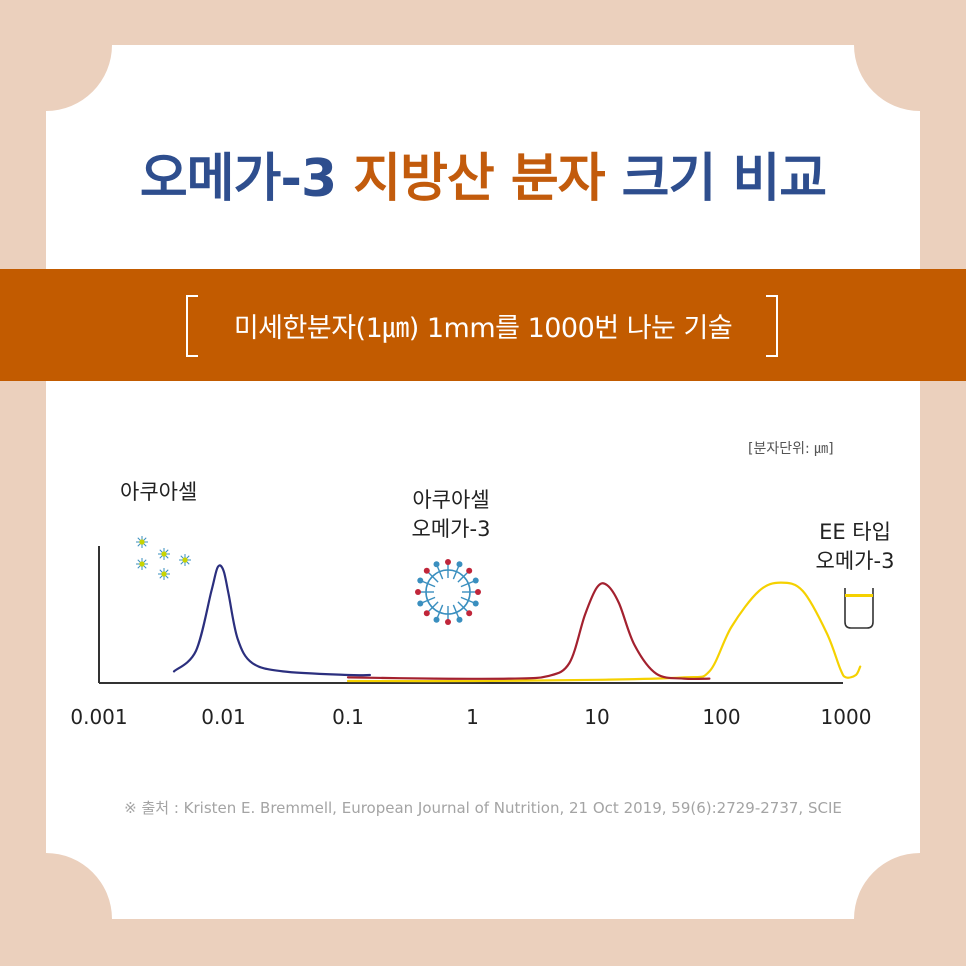 The image size is (966, 966). What do you see at coordinates (597, 717) in the screenshot?
I see `x-tick-label: 10` at bounding box center [597, 717].